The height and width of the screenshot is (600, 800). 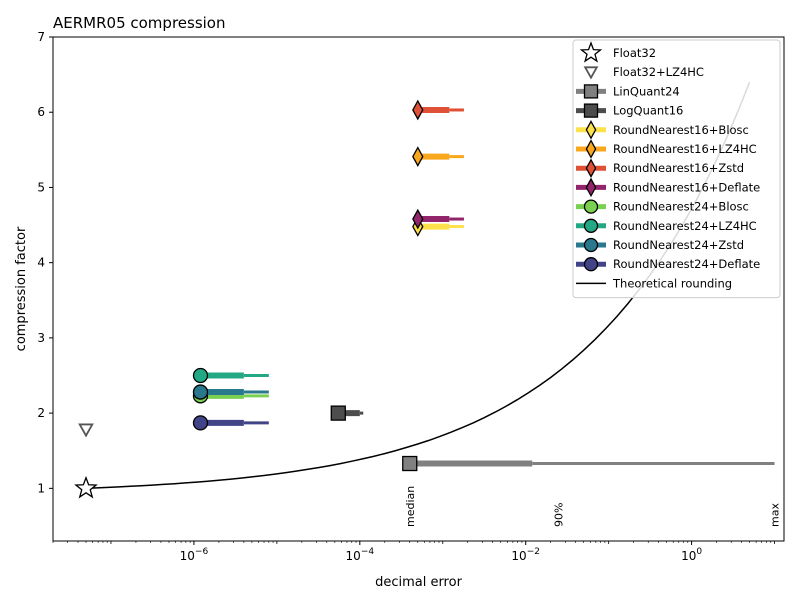 What do you see at coordinates (41, 488) in the screenshot?
I see `y-tick-label: 1` at bounding box center [41, 488].